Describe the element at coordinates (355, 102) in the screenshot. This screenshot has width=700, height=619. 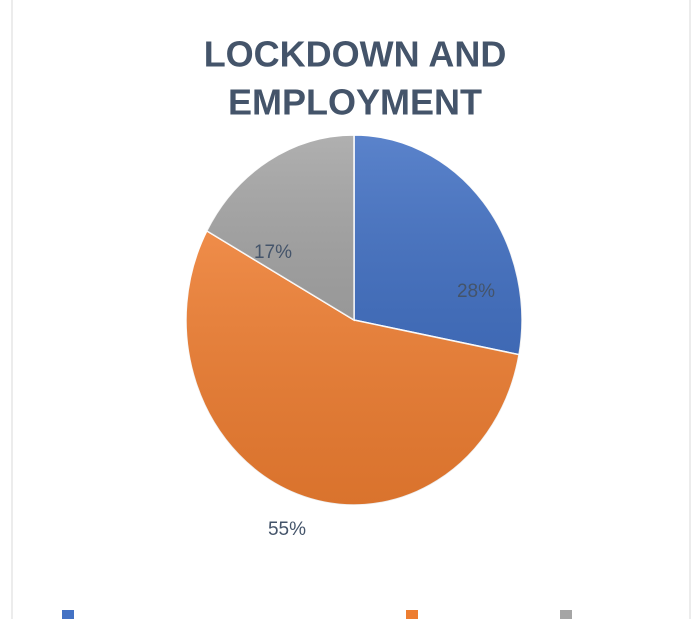
I see `chart-title: EMPLOYMENT` at that location.